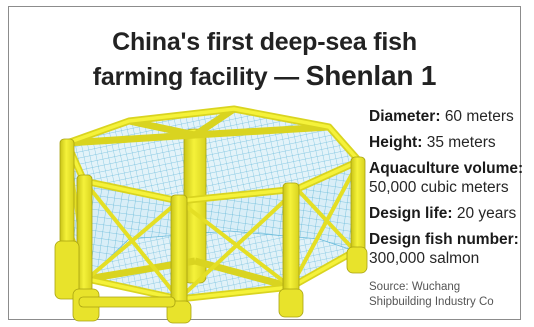  I want to click on spec-design-life: Design life: 20 years, so click(451, 213).